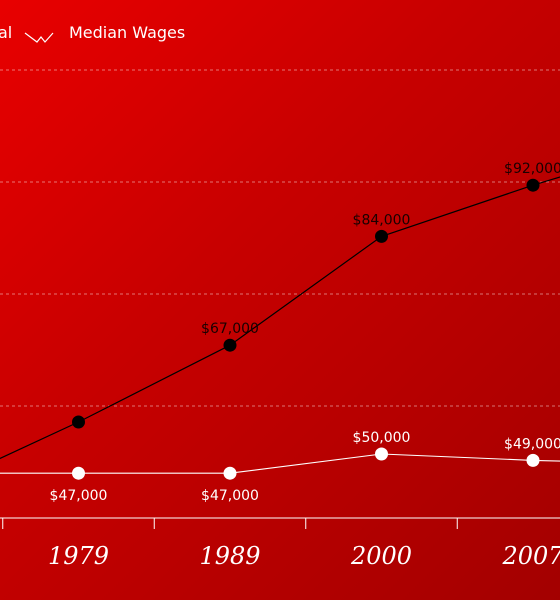 The height and width of the screenshot is (600, 560). What do you see at coordinates (230, 329) in the screenshot?
I see `data-label: $67,000` at bounding box center [230, 329].